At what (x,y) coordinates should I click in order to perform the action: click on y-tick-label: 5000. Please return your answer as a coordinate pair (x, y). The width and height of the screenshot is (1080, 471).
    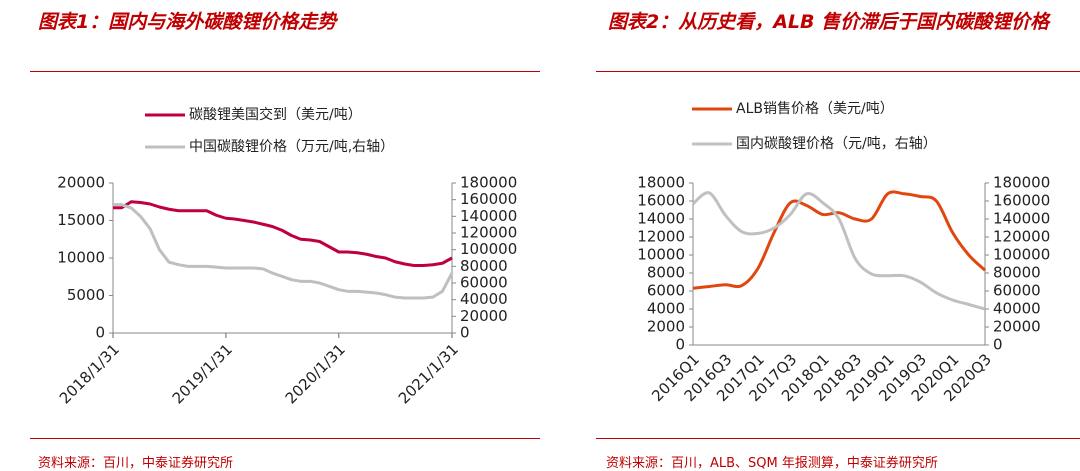
    Looking at the image, I should click on (86, 295).